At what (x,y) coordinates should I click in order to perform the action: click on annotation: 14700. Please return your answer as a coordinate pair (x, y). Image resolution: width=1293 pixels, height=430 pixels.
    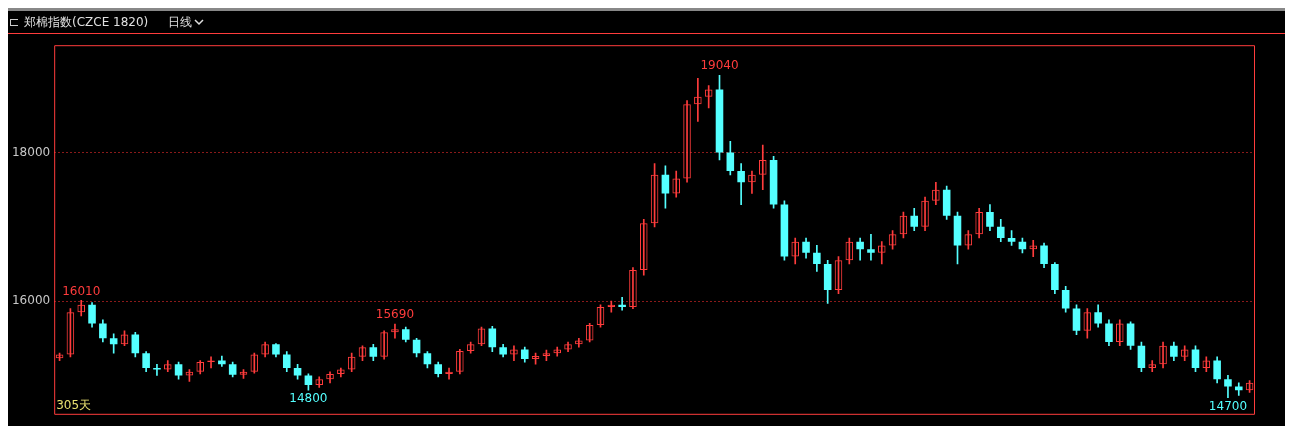
    Looking at the image, I should click on (1228, 405).